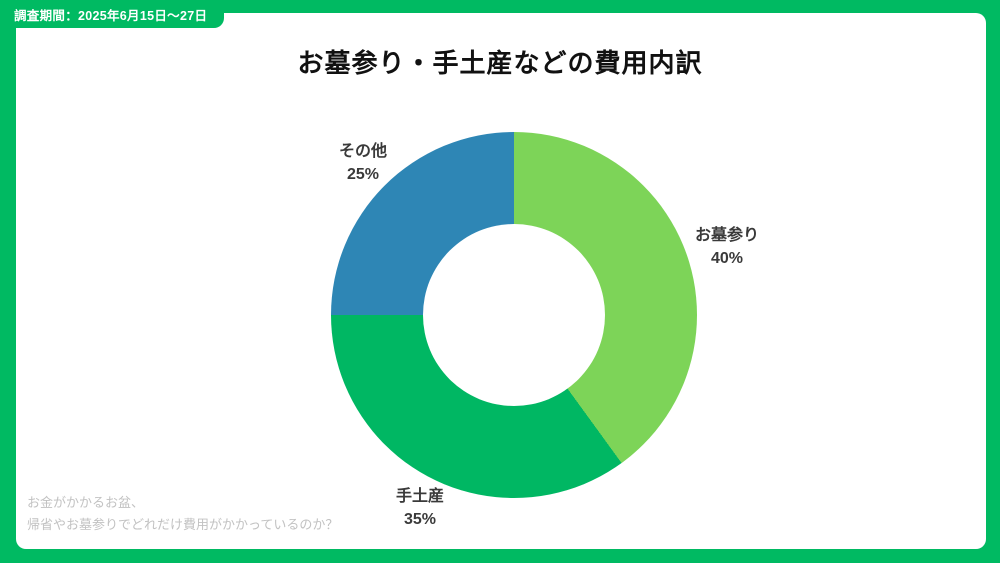 This screenshot has height=563, width=1000. Describe the element at coordinates (182, 513) in the screenshot. I see `footnote: お金がかかるお盆、 帰省やお墓参りでどれだけ費用がかかっているのか？` at that location.